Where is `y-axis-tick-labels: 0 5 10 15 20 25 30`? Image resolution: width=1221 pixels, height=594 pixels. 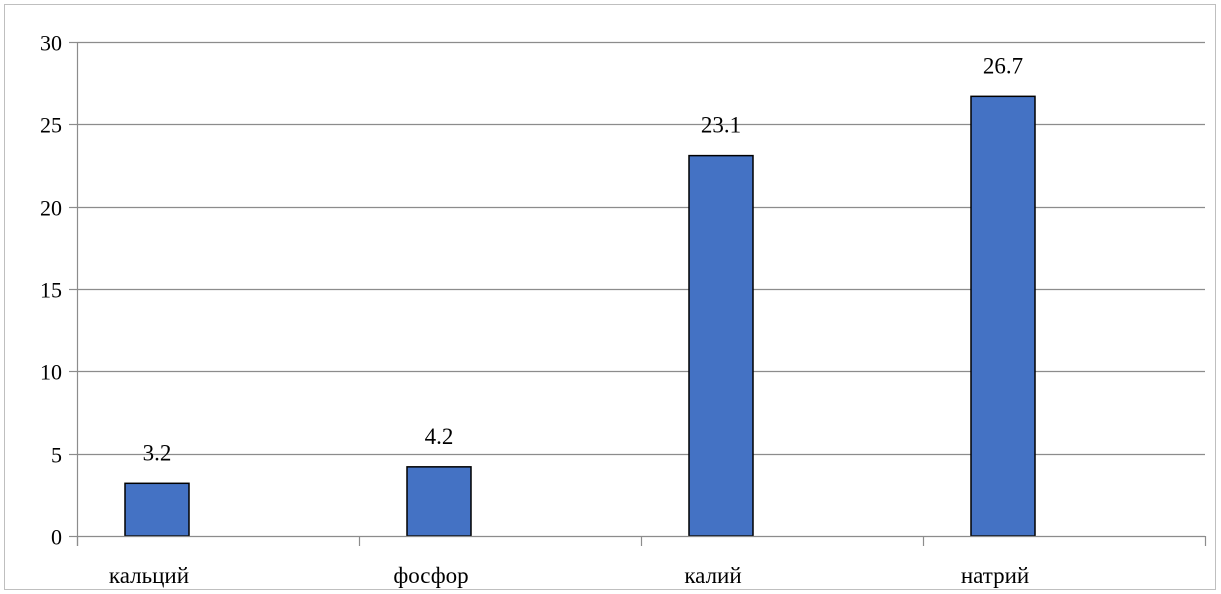 y-axis-tick-labels: 0 5 10 15 20 25 30 is located at coordinates (51, 290).